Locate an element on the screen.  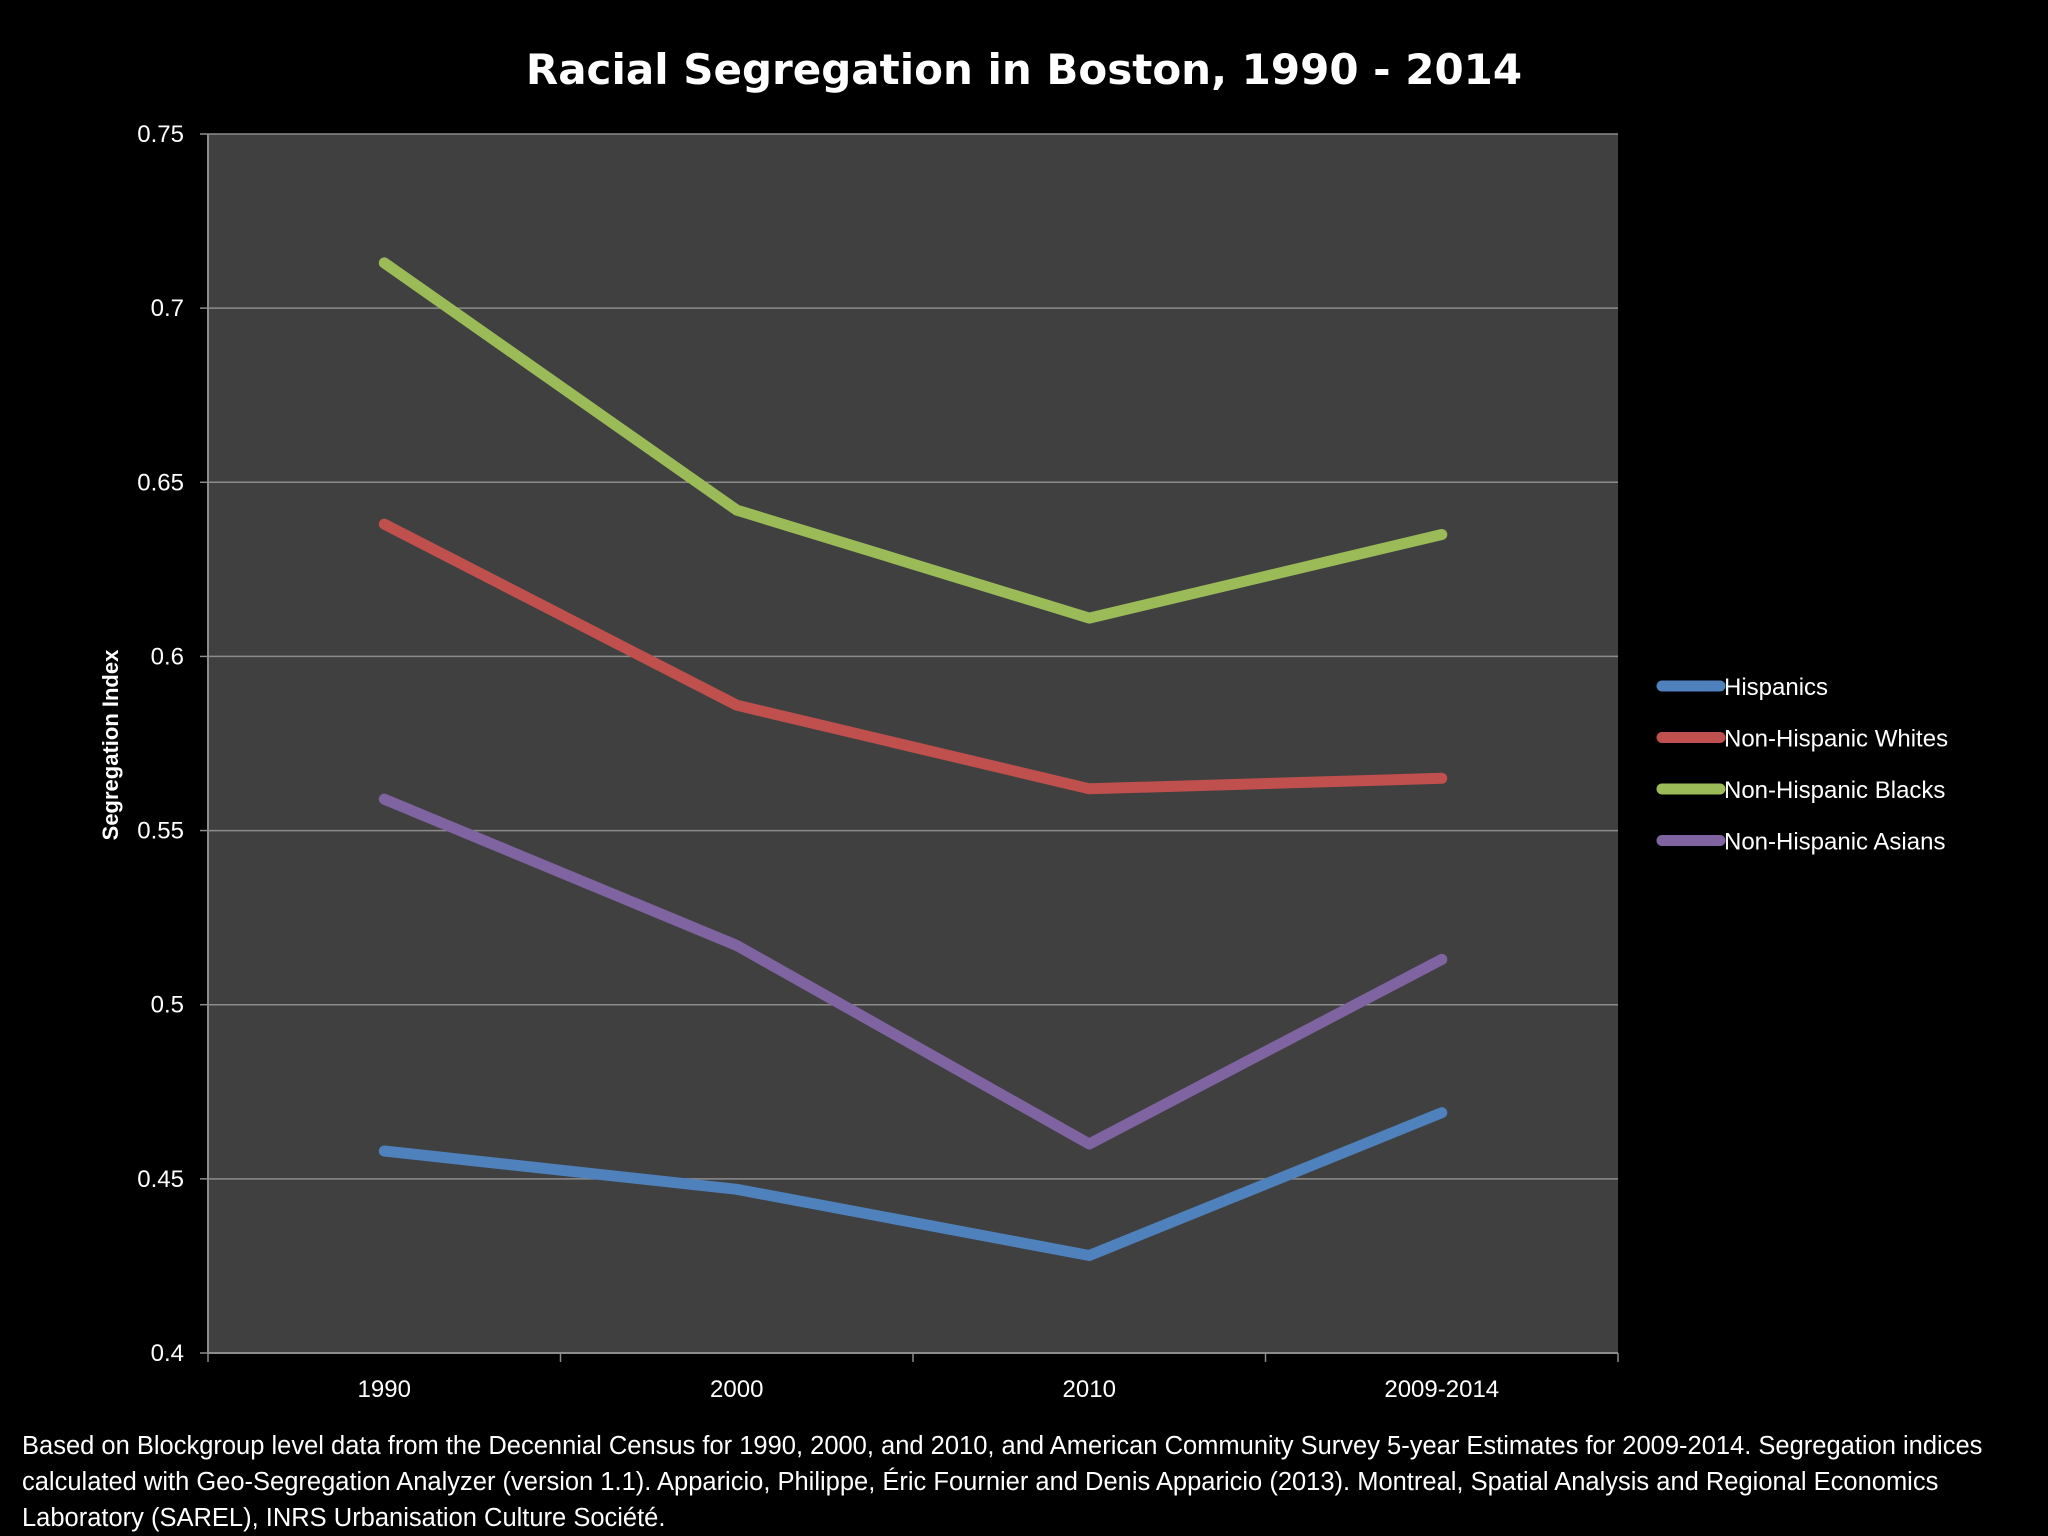
y-tick-label: 0.7 is located at coordinates (167, 308).